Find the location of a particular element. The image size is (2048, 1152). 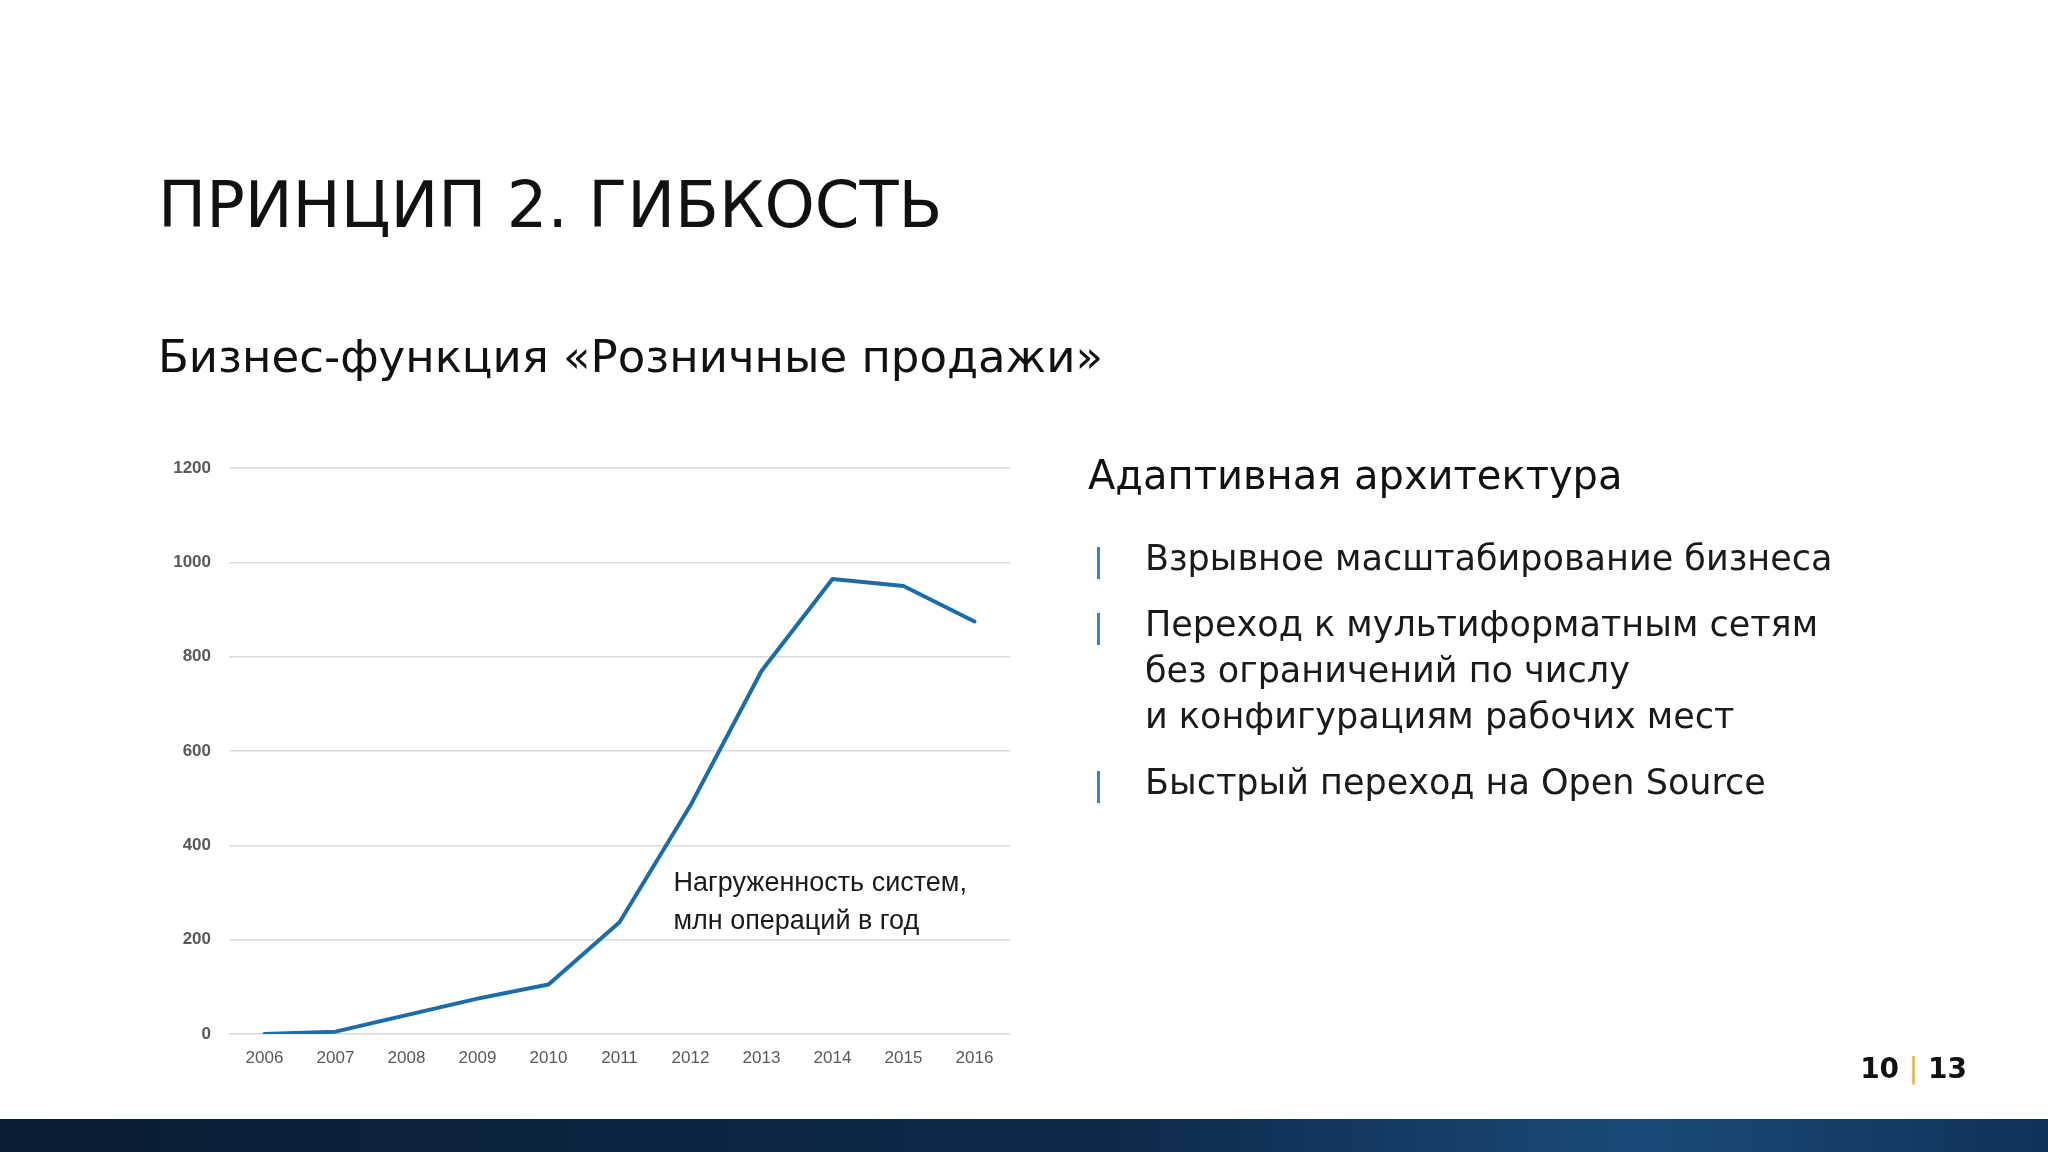

text: Переход к мультиформатным сетям без ограничений по числу и конфигурациям рабочих мест is located at coordinates (1482, 670).